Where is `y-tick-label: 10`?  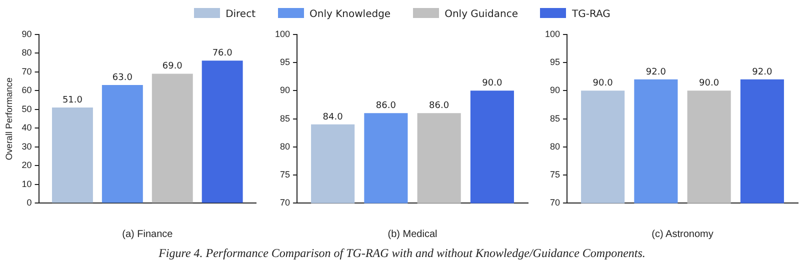 y-tick-label: 10 is located at coordinates (27, 183).